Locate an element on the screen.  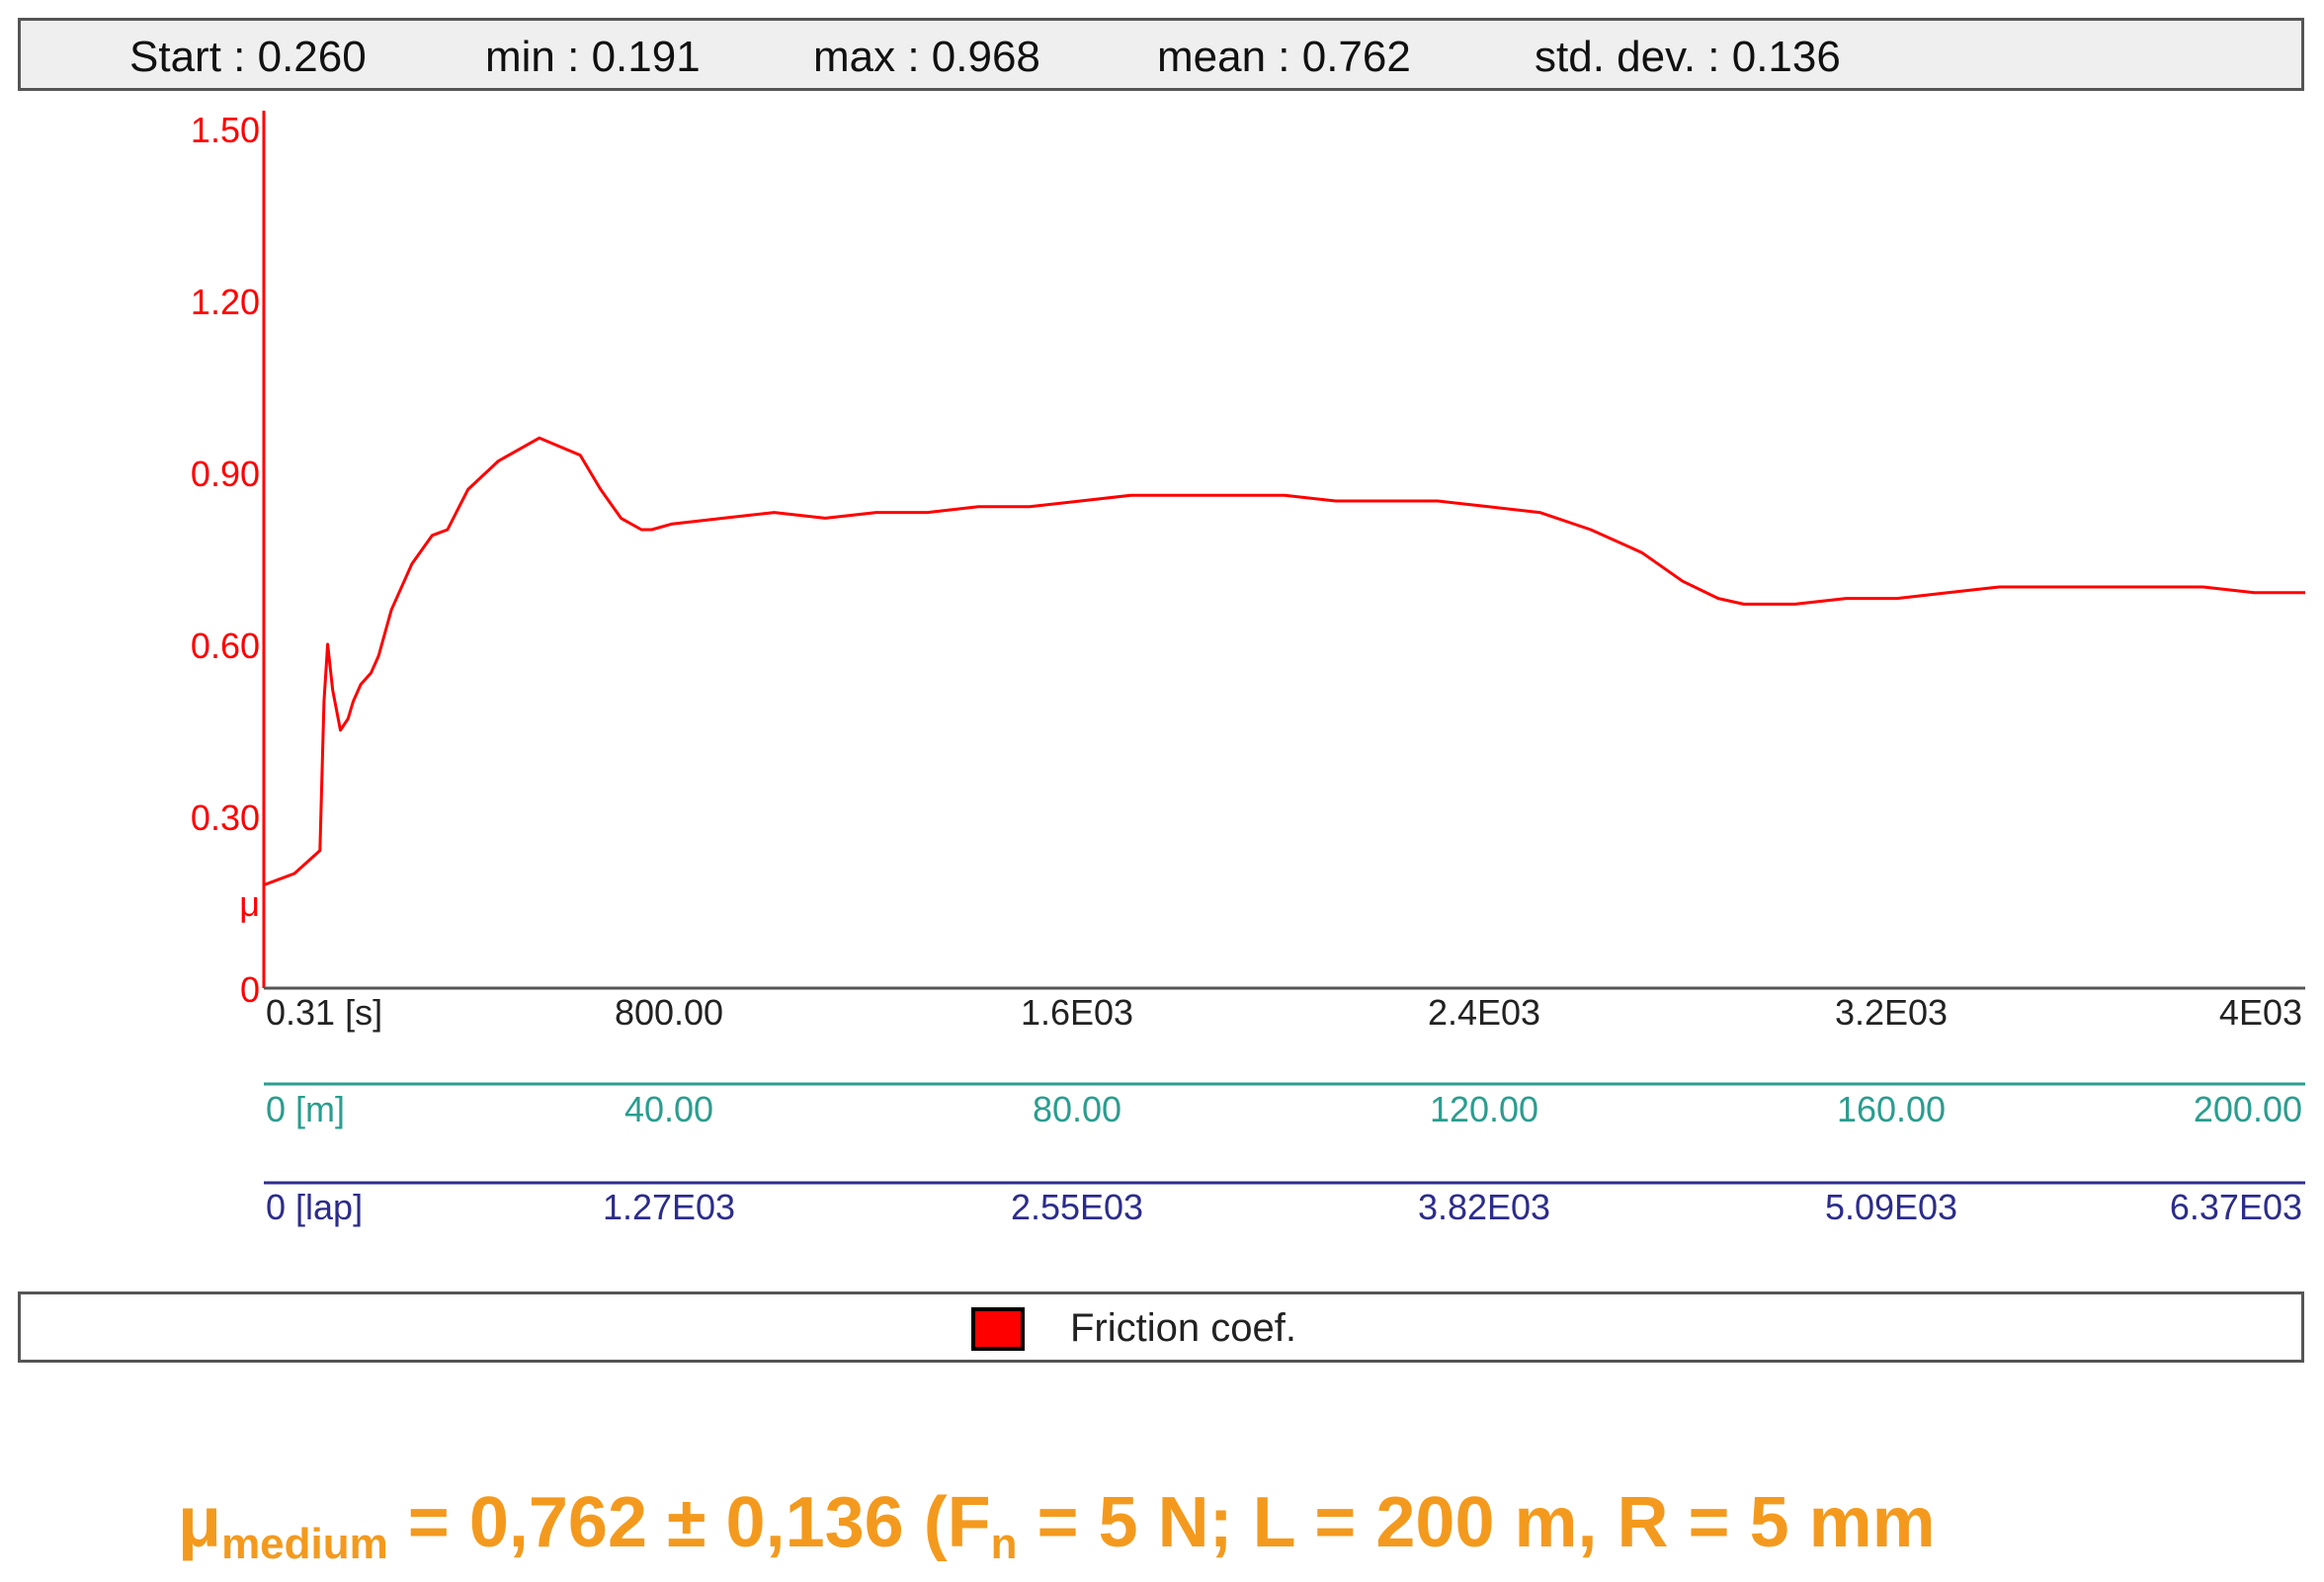
stat-start: Start : 0.260 is located at coordinates (248, 57).